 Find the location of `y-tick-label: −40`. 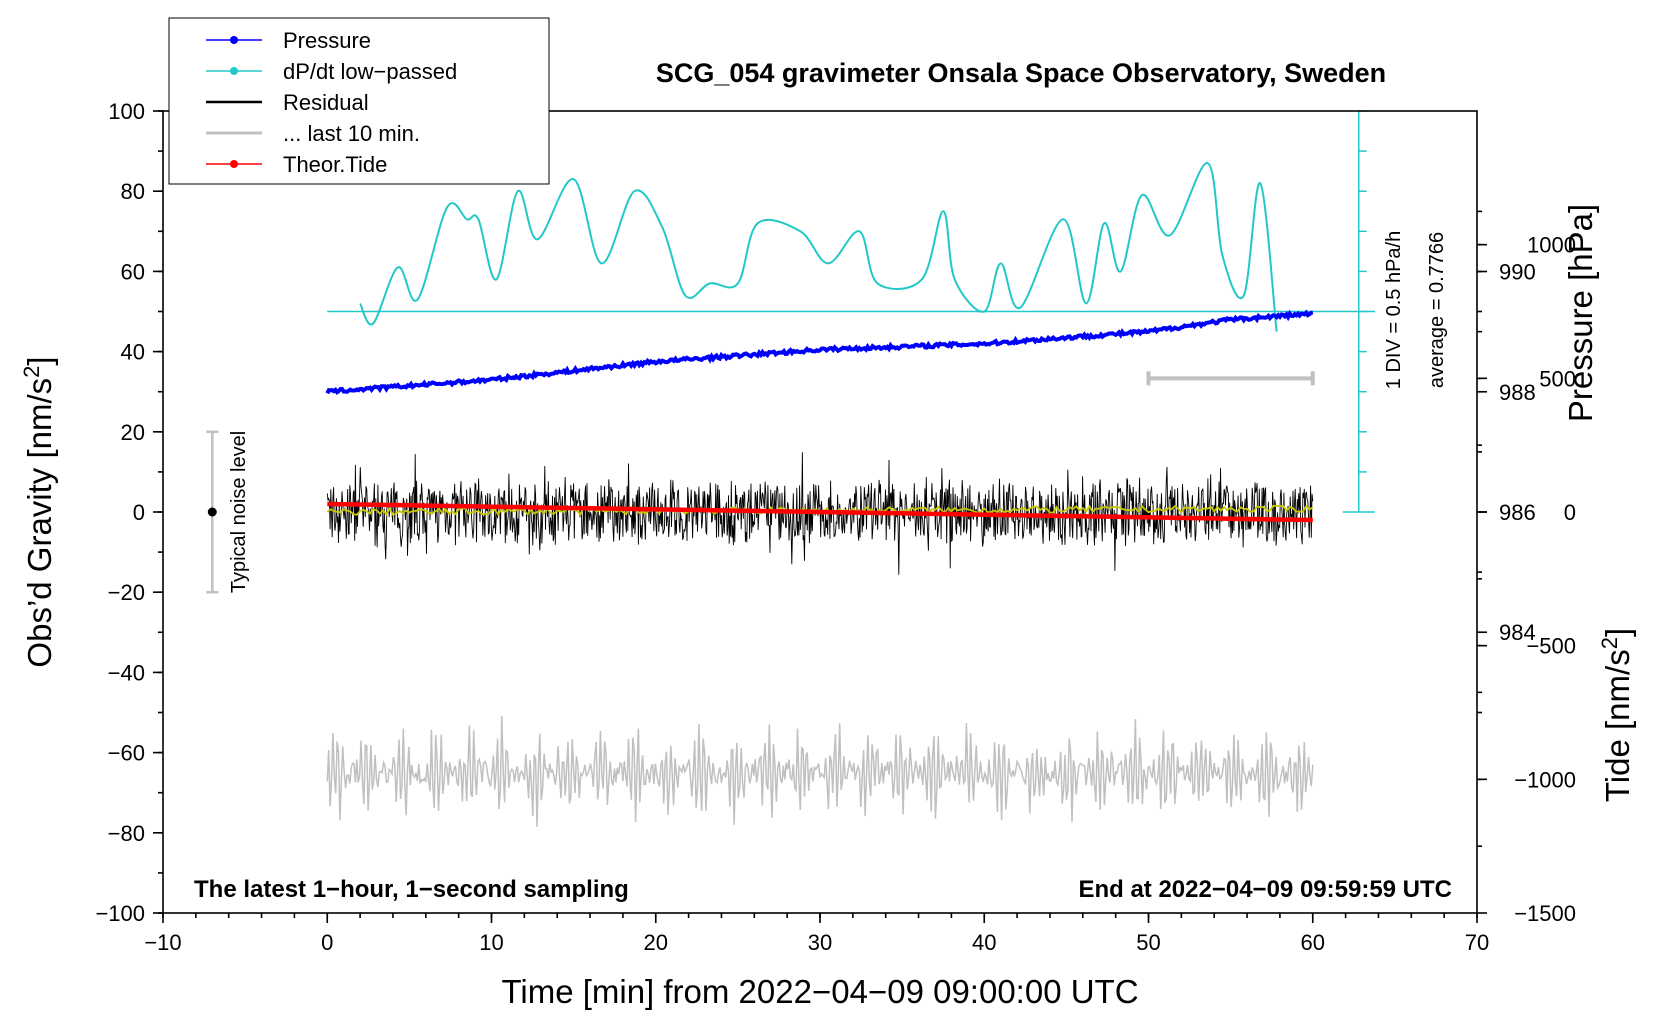

y-tick-label: −40 is located at coordinates (126, 672).